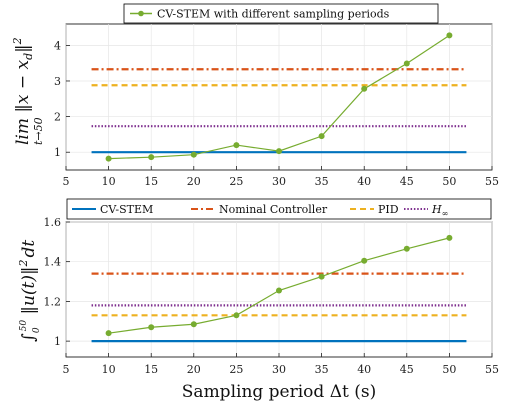 This screenshot has width=505, height=409. I want to click on legend-label-nominal: Nominal Controller, so click(273, 209).